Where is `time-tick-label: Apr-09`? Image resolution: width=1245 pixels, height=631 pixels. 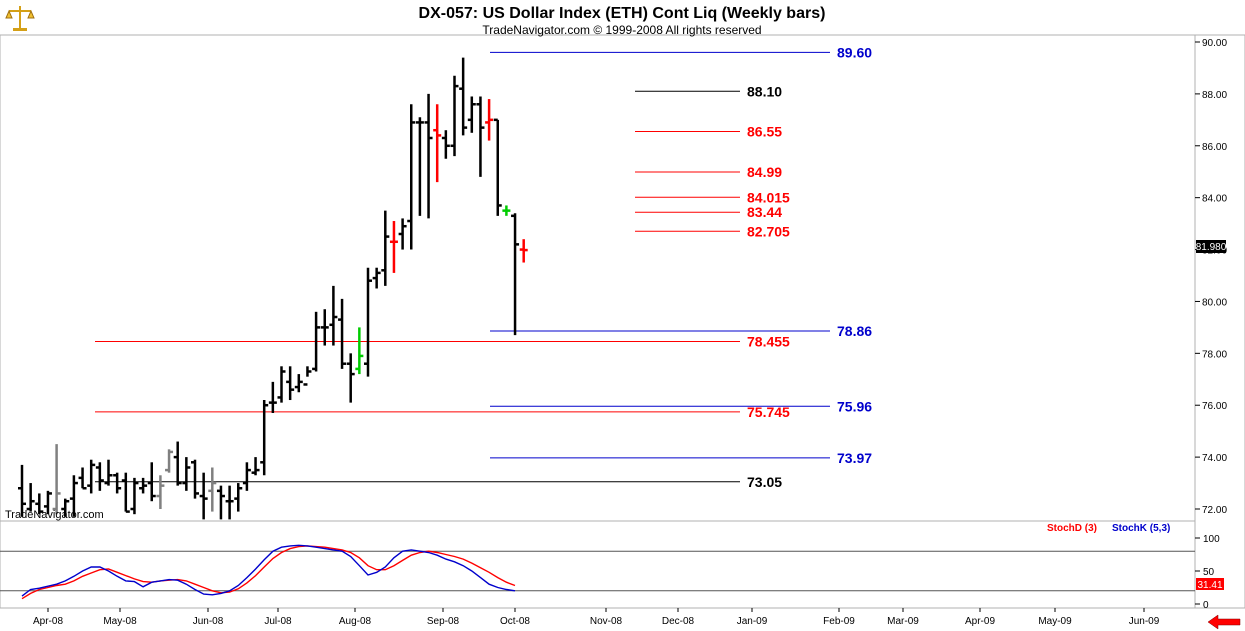
time-tick-label: Apr-09 is located at coordinates (980, 621).